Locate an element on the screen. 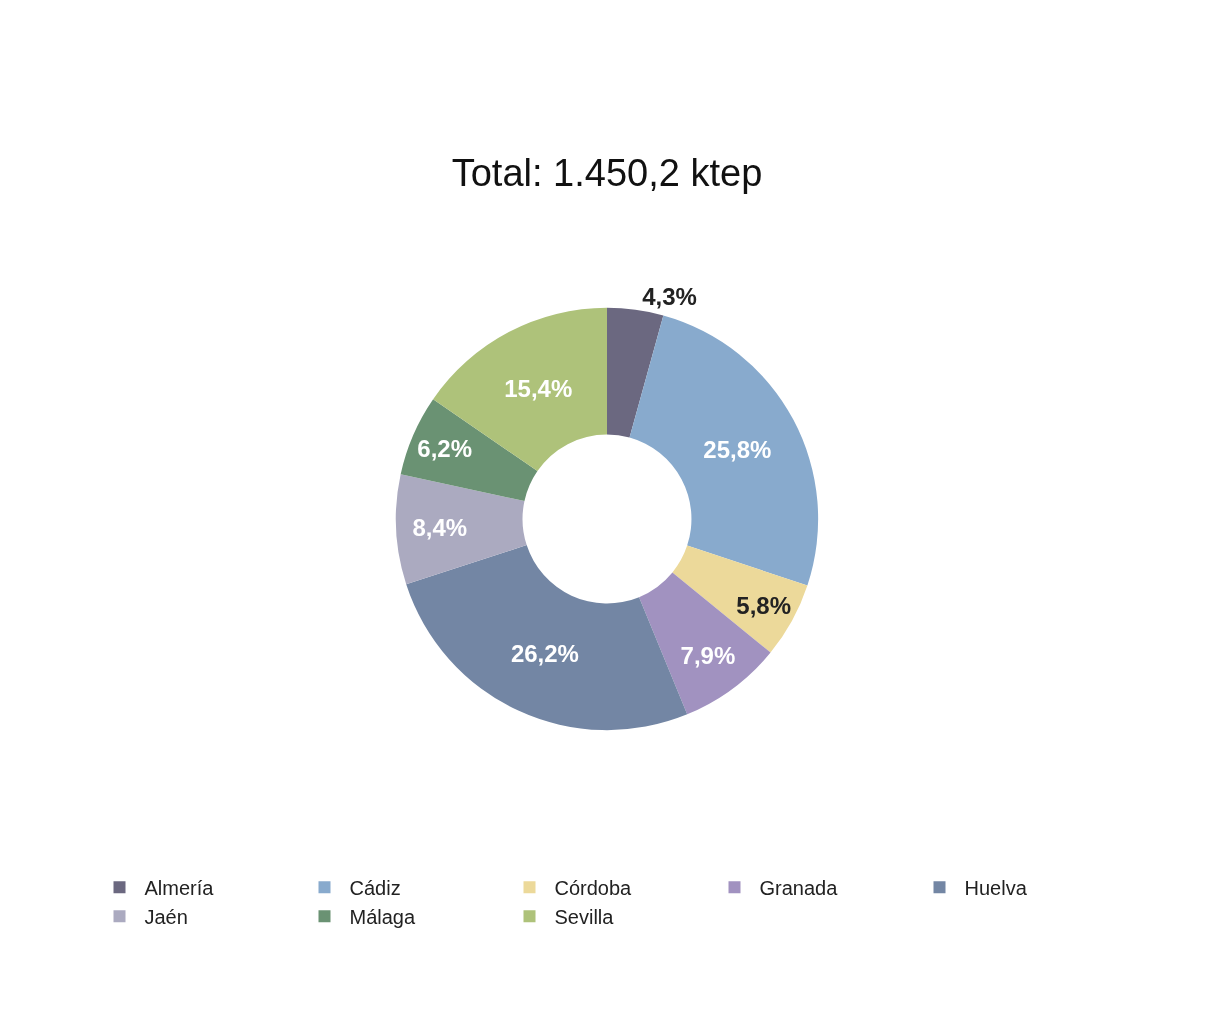 This screenshot has height=1018, width=1214. data-label: 25,8% is located at coordinates (737, 449).